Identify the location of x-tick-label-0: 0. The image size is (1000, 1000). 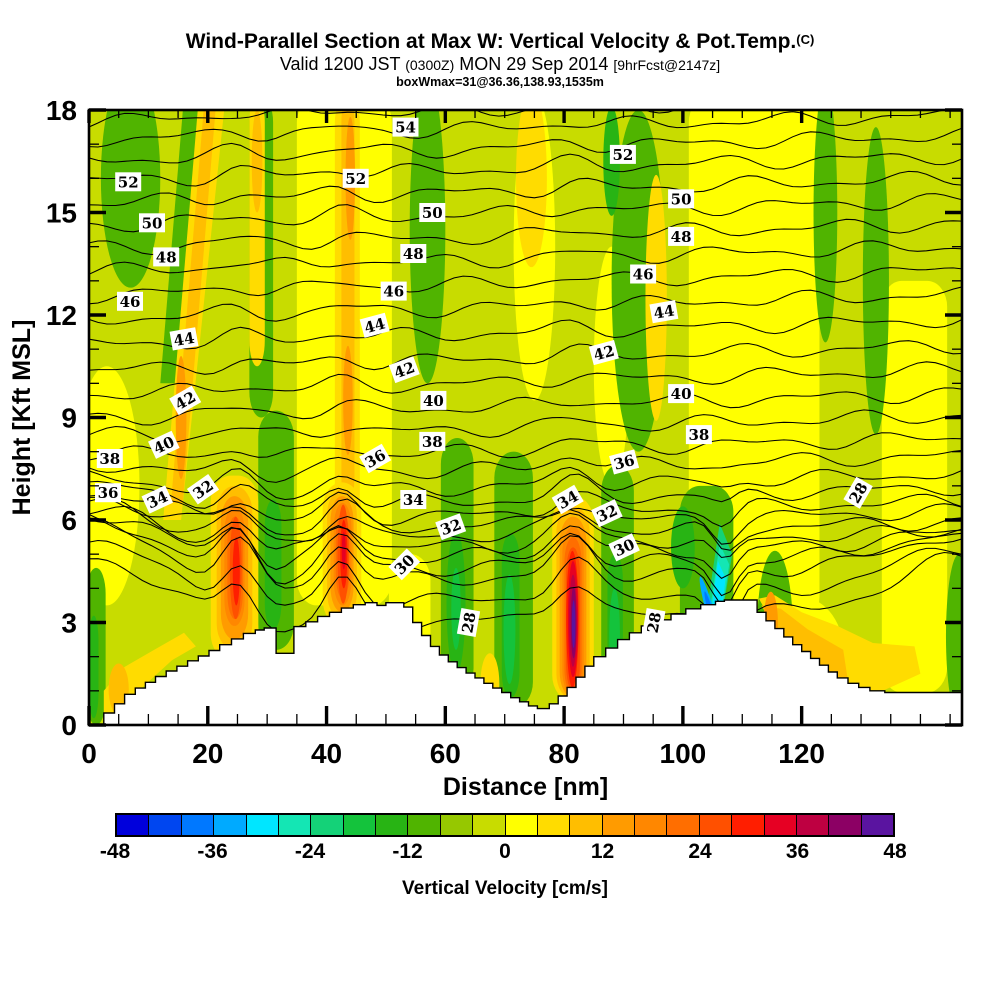
(89, 753).